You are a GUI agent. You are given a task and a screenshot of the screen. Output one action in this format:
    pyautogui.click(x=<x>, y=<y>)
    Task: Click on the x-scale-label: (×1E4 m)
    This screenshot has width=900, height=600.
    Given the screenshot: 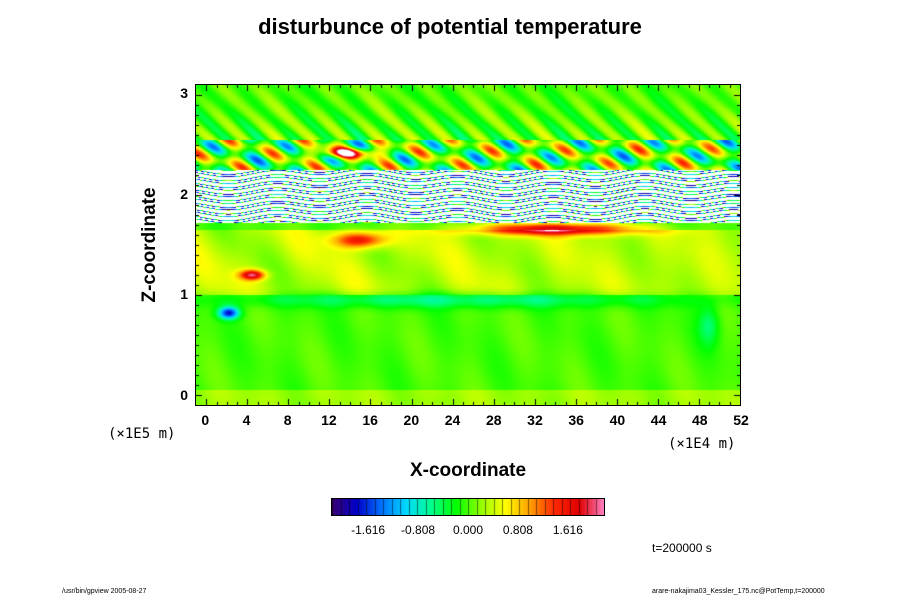 What is the action you would take?
    pyautogui.click(x=702, y=444)
    